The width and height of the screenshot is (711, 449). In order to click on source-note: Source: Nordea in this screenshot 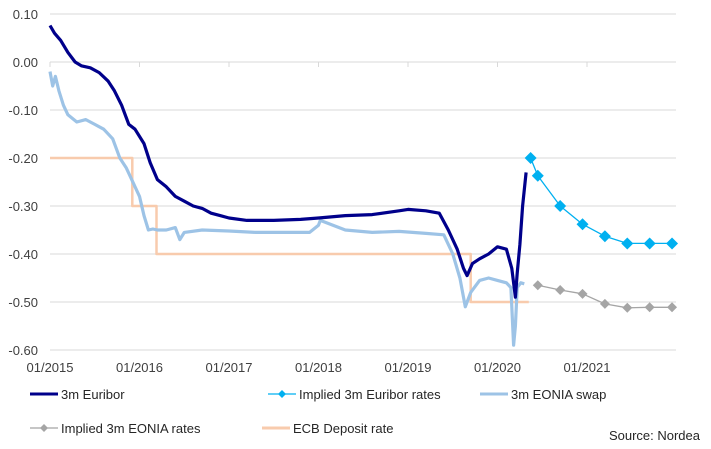, I will do `click(655, 435)`.